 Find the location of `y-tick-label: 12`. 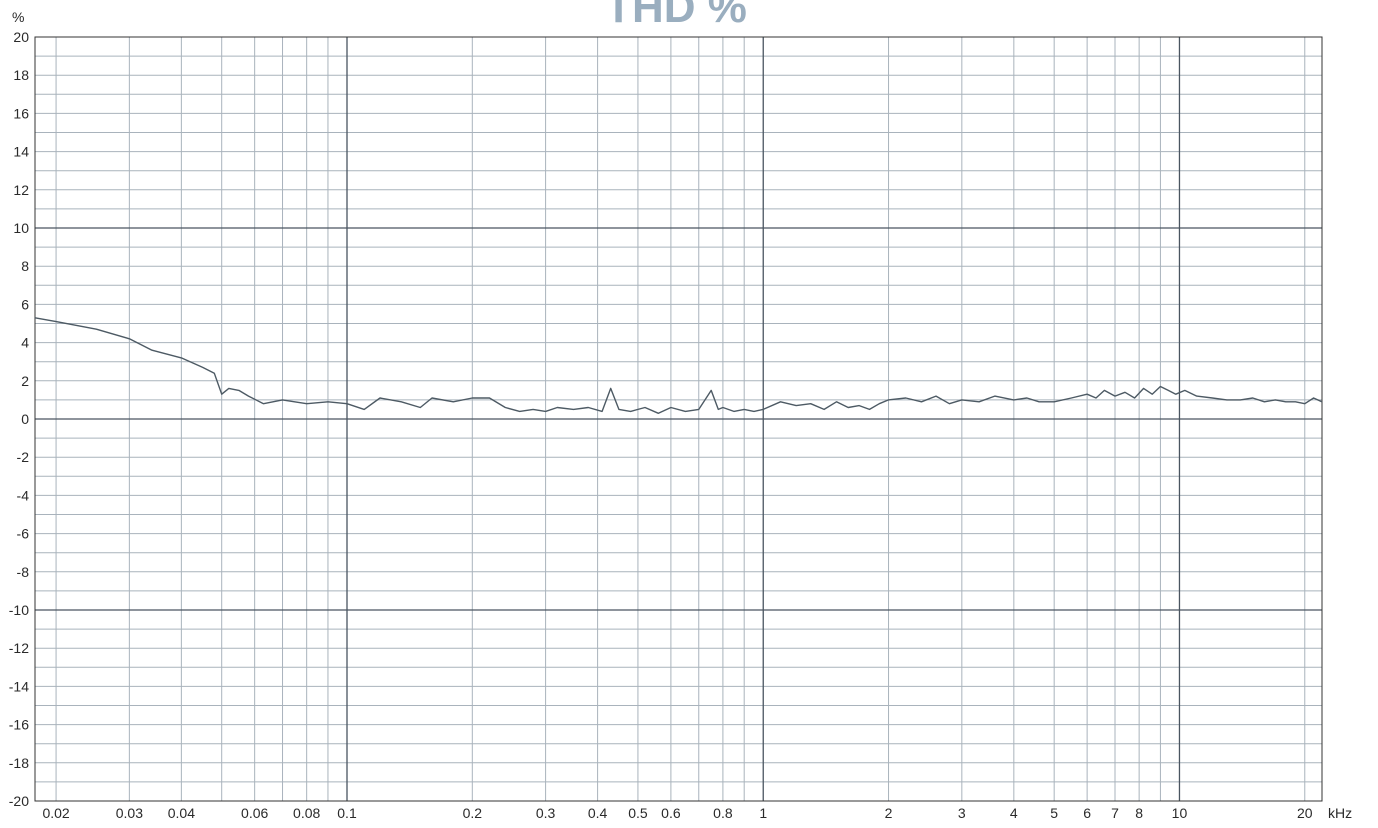

y-tick-label: 12 is located at coordinates (21, 190).